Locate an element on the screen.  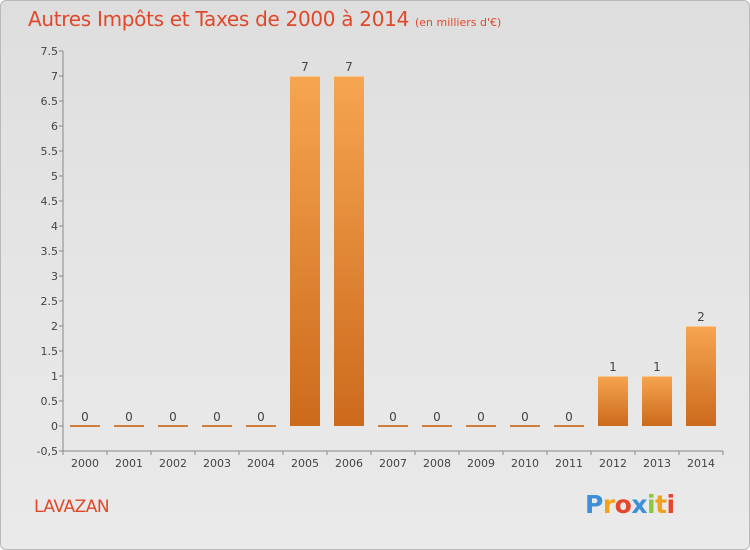
logo-letter: t is located at coordinates (661, 504).